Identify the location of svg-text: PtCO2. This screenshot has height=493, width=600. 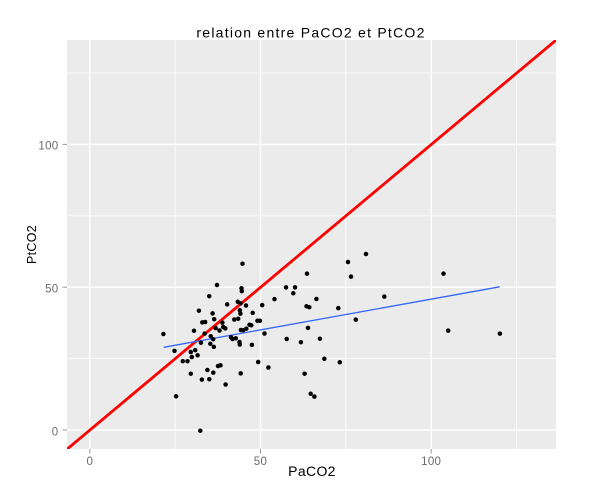
(32, 244).